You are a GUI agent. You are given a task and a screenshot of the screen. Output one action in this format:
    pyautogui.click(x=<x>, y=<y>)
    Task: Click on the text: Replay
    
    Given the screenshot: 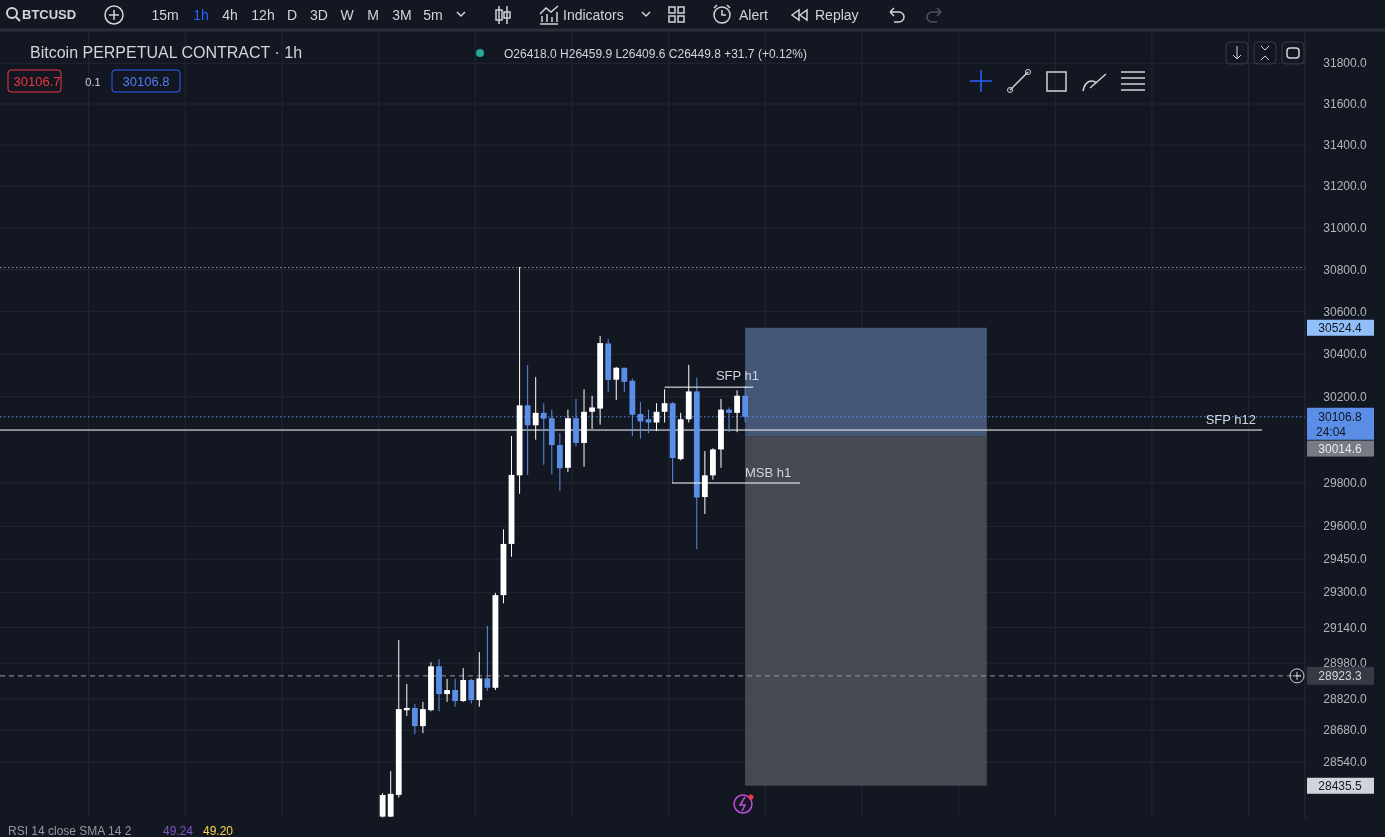 What is the action you would take?
    pyautogui.click(x=837, y=15)
    